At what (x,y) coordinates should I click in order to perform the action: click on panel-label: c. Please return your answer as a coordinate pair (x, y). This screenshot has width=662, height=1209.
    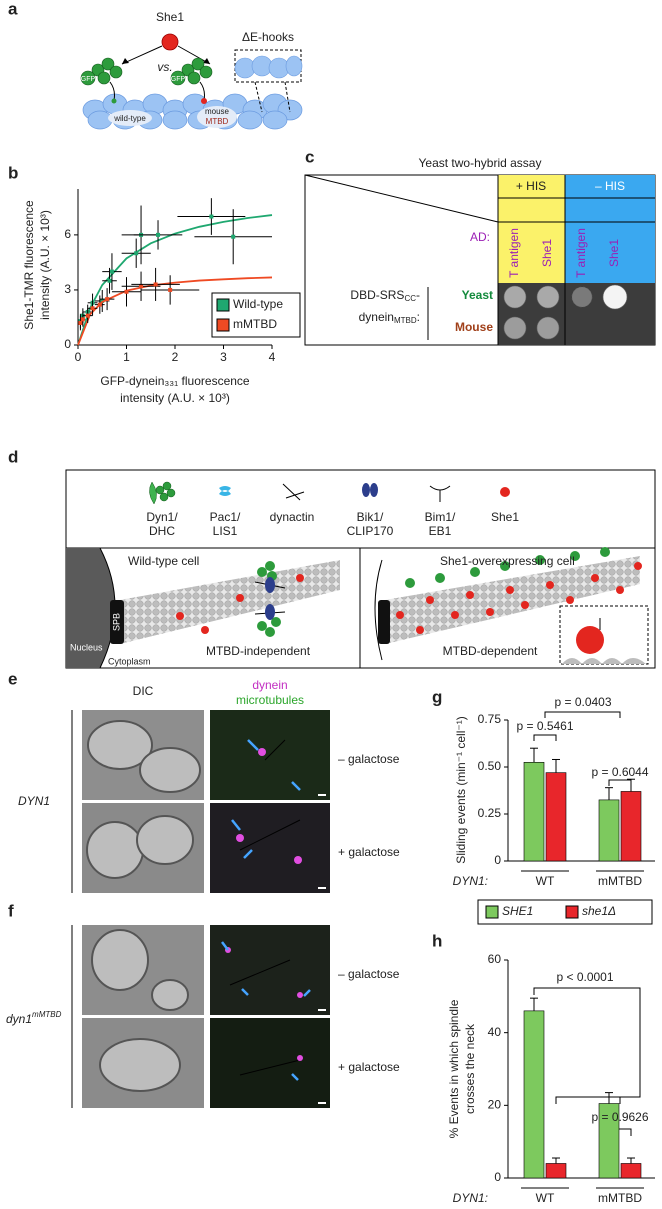
    Looking at the image, I should click on (309, 156).